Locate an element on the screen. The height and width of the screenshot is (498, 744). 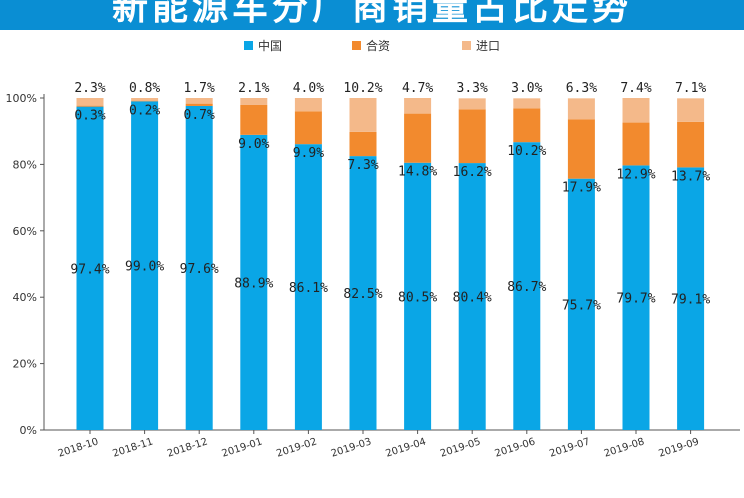
legend-label-2: 进口 is located at coordinates (488, 46).